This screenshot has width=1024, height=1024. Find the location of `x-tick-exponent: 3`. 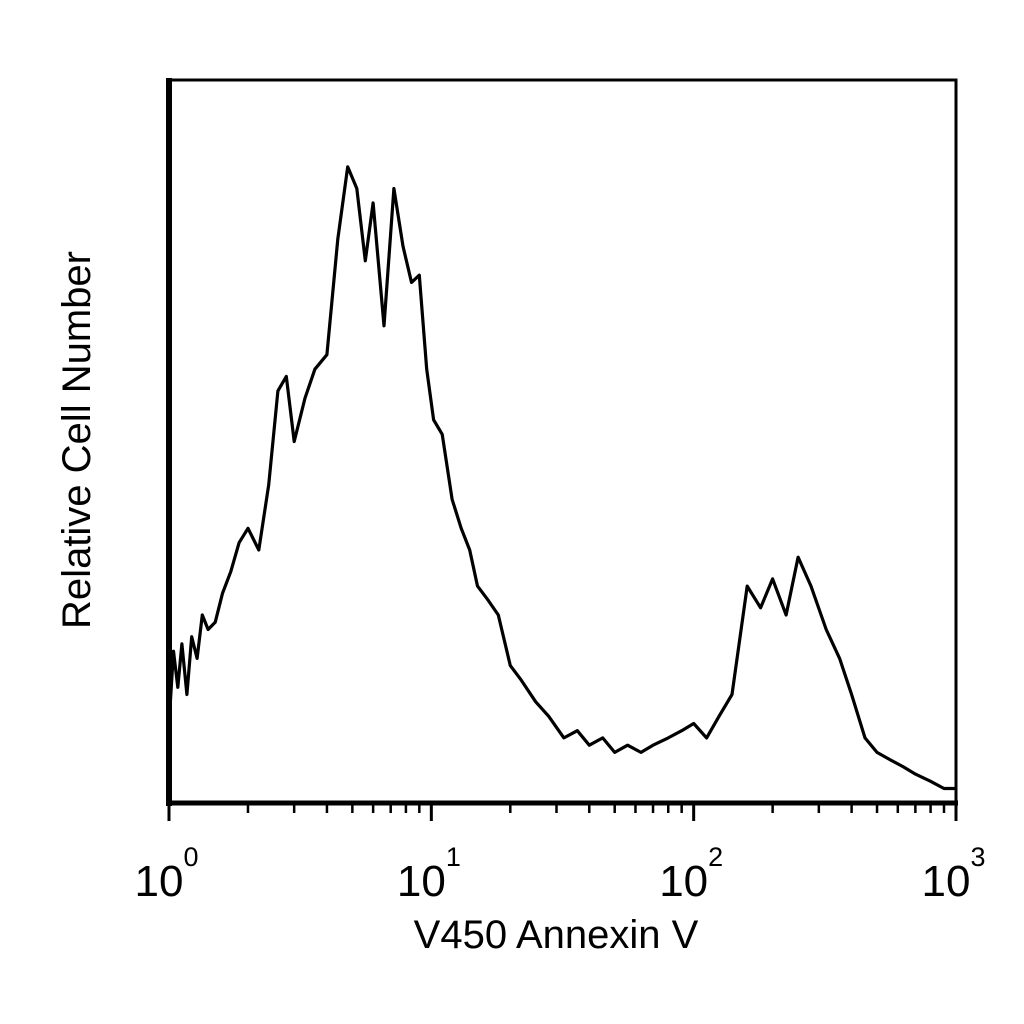

x-tick-exponent: 3 is located at coordinates (977, 857).